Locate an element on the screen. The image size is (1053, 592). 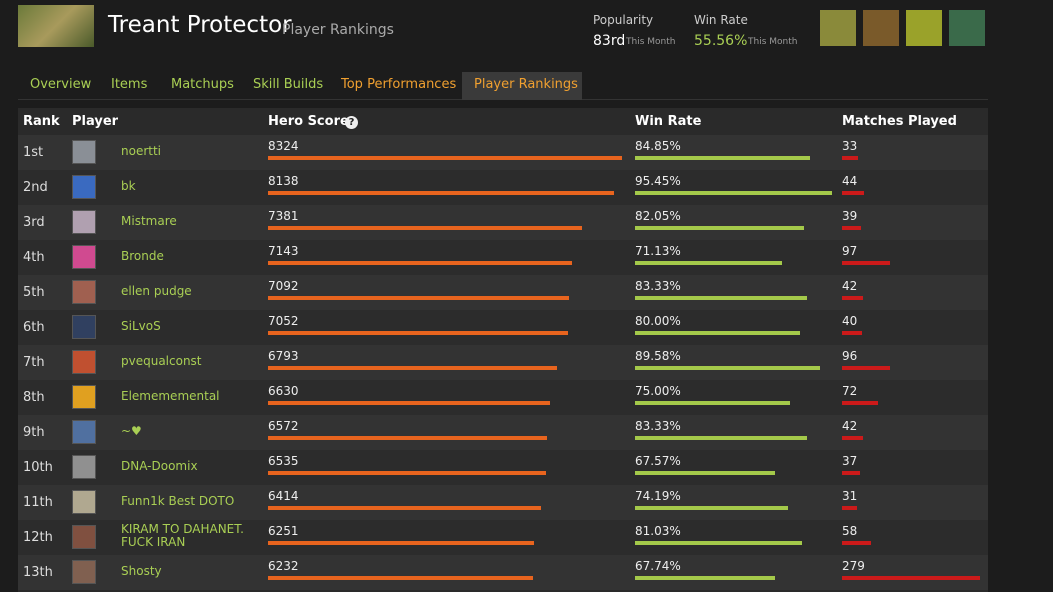
stat-label: Win Rate is located at coordinates (721, 20).